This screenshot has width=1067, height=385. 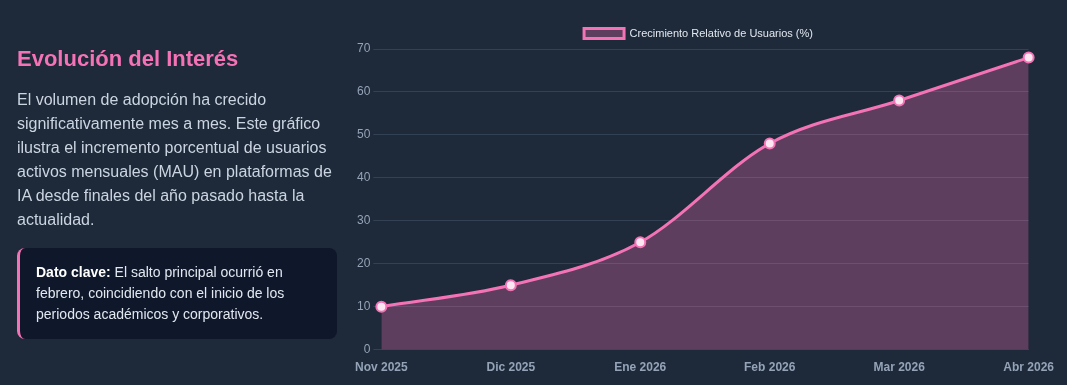 What do you see at coordinates (382, 367) in the screenshot?
I see `x-tick-label: Nov 2025` at bounding box center [382, 367].